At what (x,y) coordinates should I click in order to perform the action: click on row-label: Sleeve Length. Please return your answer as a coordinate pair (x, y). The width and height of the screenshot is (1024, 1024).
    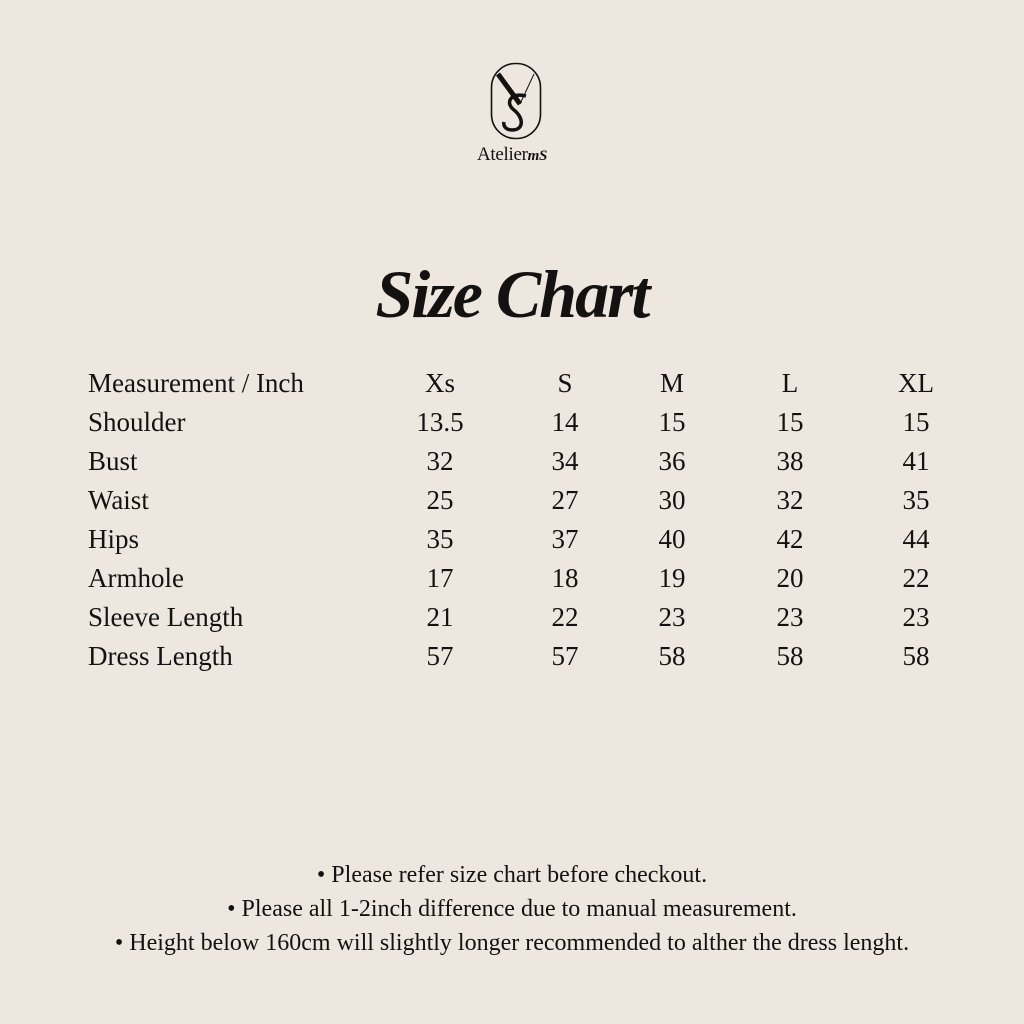
    Looking at the image, I should click on (166, 617).